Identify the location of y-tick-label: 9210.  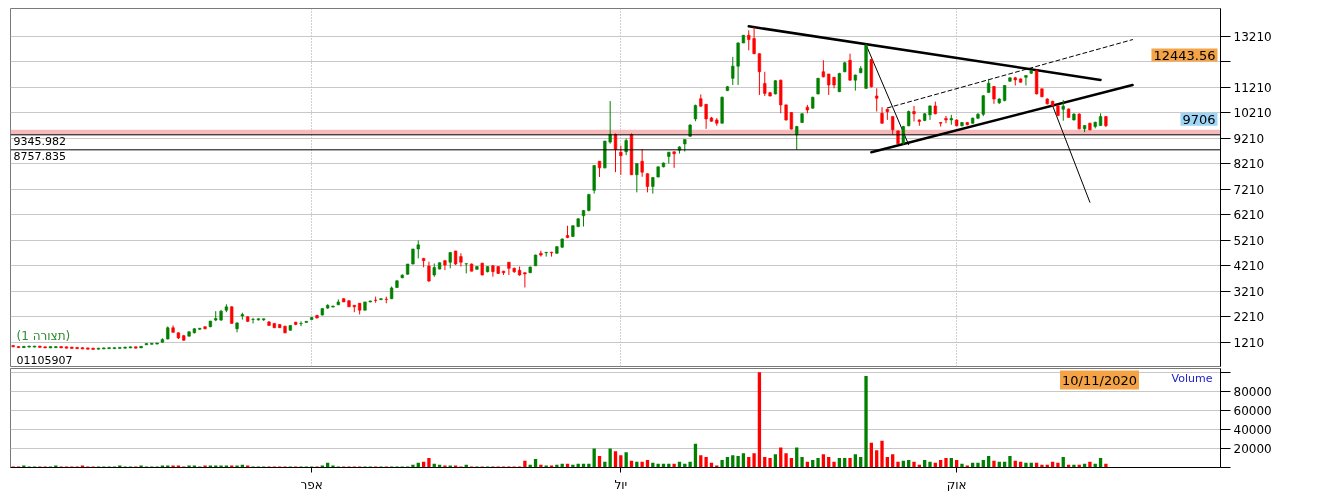
(1249, 138).